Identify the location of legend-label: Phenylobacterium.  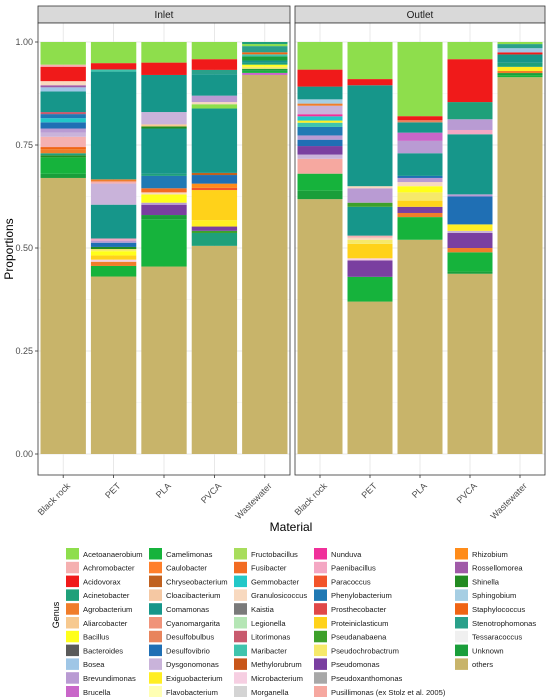
(361, 595).